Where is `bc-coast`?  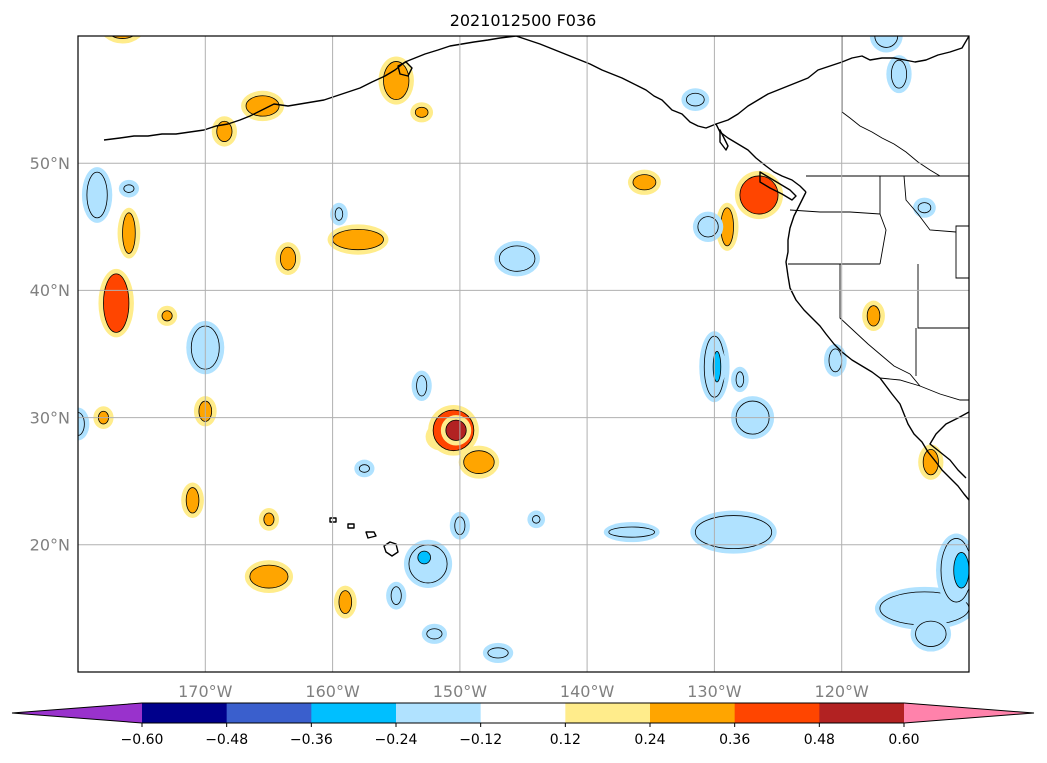
bc-coast is located at coordinates (761, 158).